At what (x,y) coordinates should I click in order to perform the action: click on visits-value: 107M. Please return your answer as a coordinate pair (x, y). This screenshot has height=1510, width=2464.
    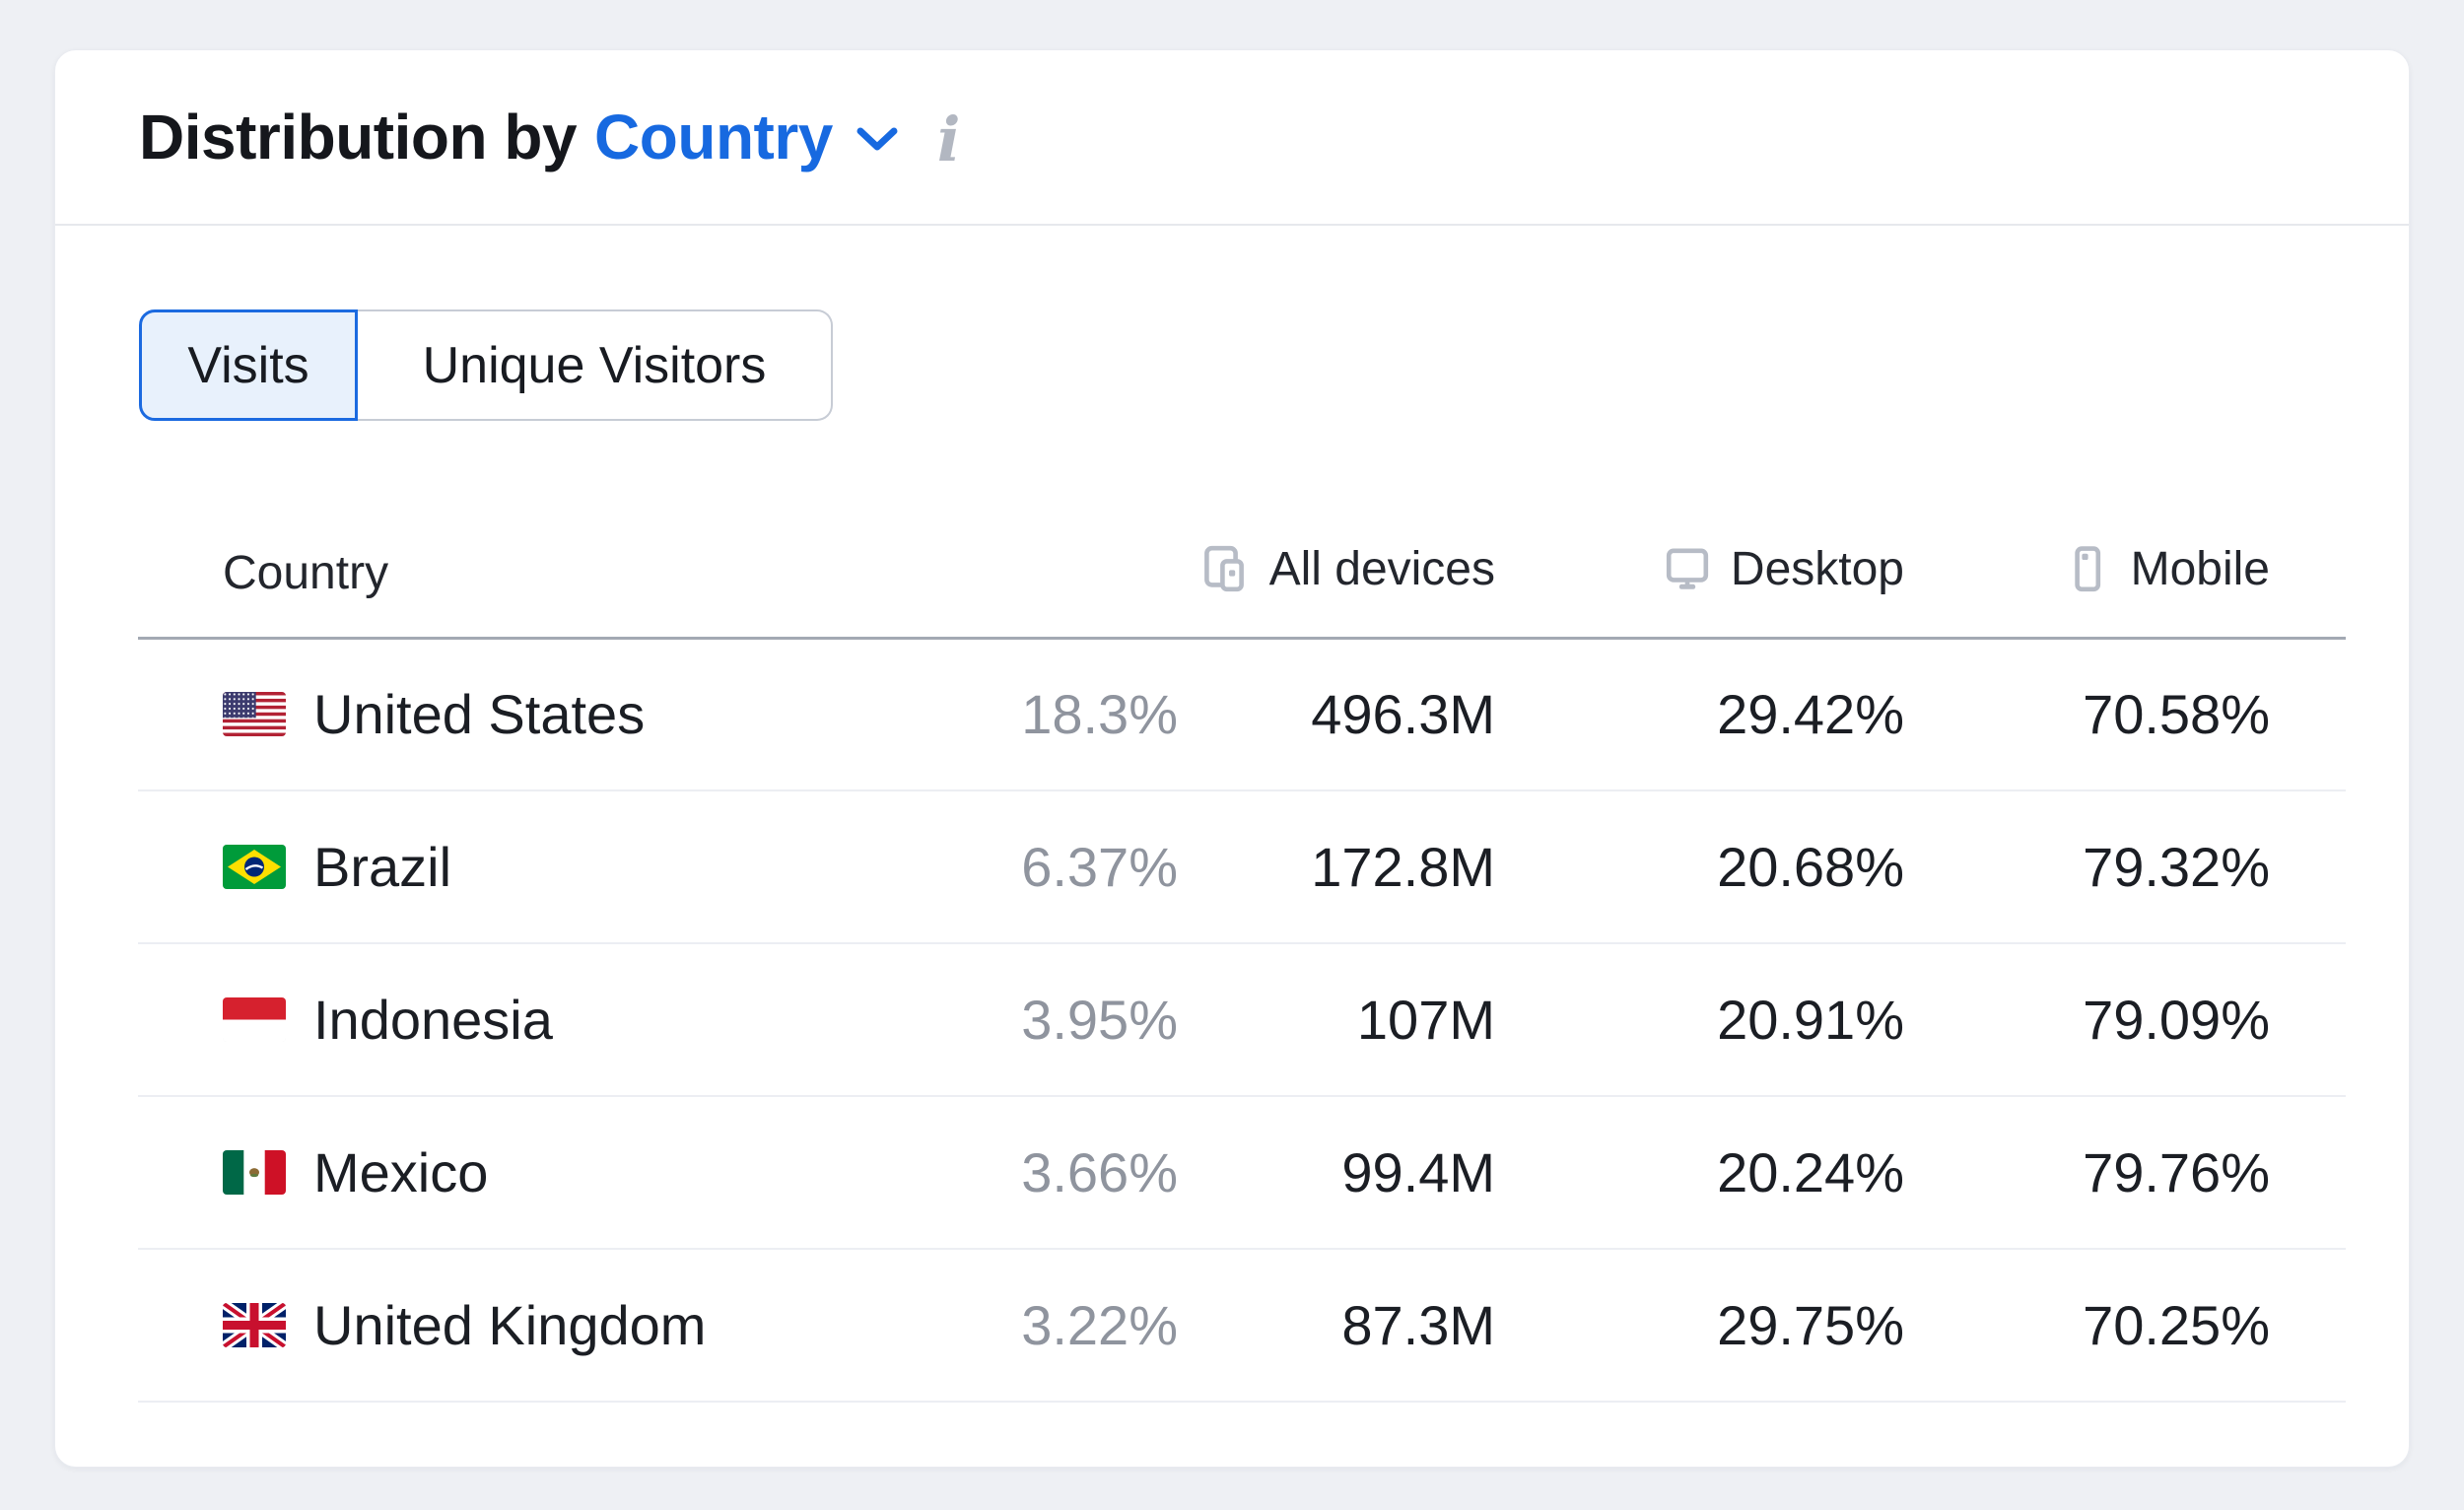
    Looking at the image, I should click on (1425, 1020).